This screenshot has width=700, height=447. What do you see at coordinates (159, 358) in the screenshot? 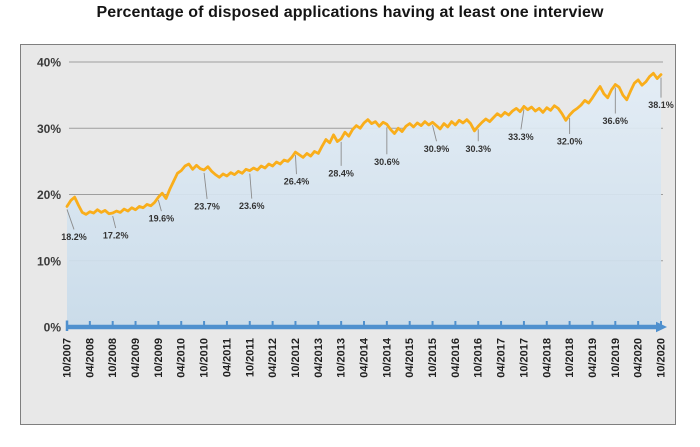
I see `x-axis-tick-label: 10/2009` at bounding box center [159, 358].